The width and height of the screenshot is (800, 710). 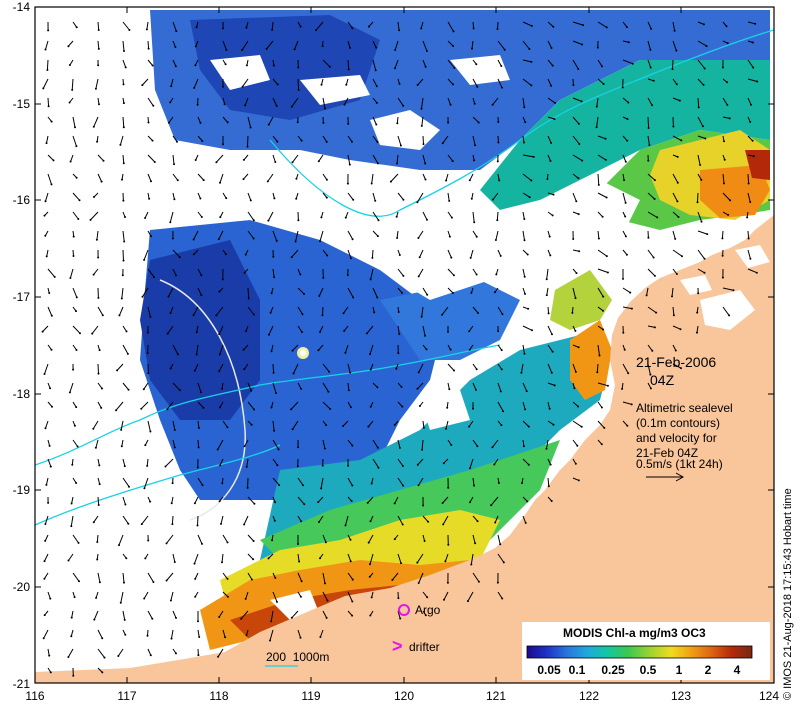 I want to click on y-tick-label: -21, so click(x=22, y=684).